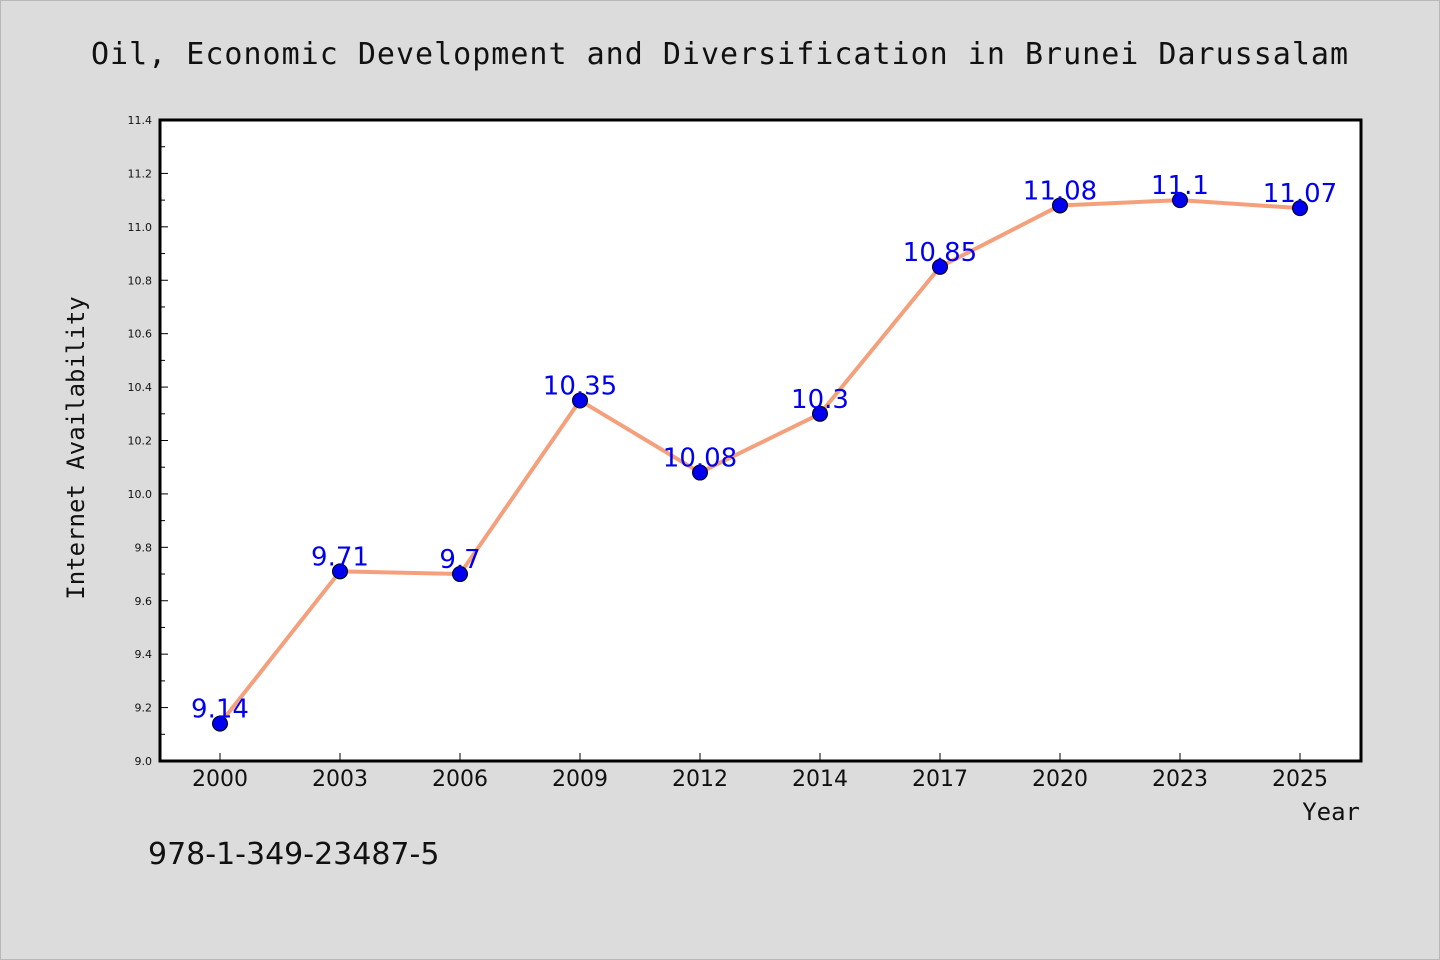 The height and width of the screenshot is (960, 1440). What do you see at coordinates (144, 654) in the screenshot?
I see `y-tick-label: 9.4` at bounding box center [144, 654].